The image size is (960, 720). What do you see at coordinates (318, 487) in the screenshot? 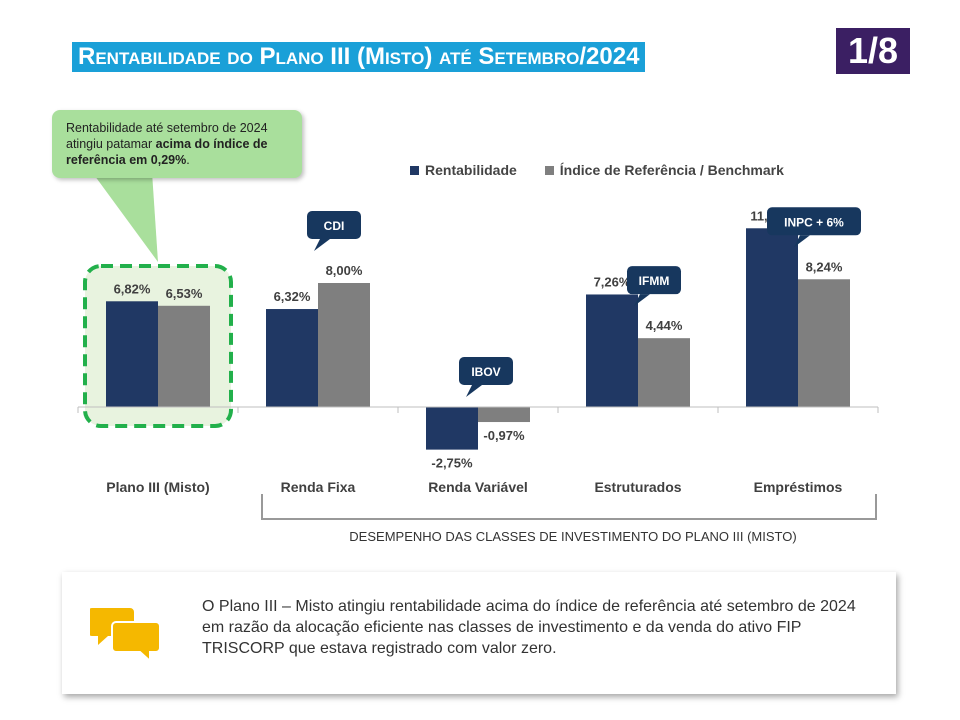
I see `category-label: Renda Fixa` at bounding box center [318, 487].